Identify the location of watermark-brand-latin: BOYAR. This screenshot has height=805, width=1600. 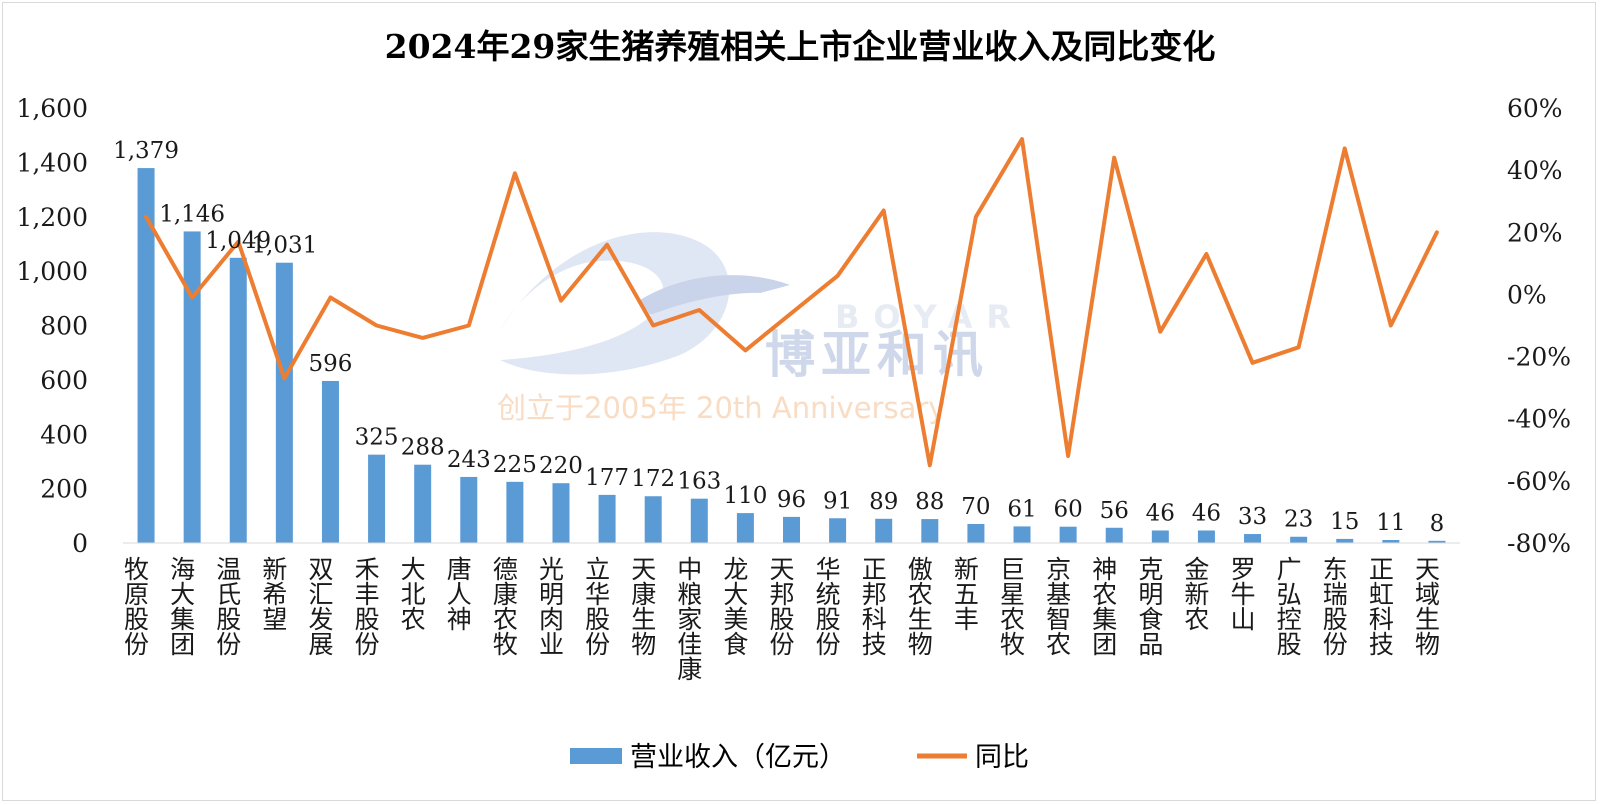
(930, 317).